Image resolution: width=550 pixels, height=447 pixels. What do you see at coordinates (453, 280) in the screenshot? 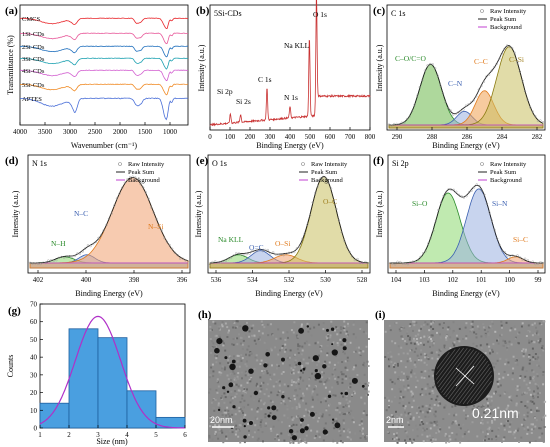
I see `panel-f-x-tick-label: 102` at bounding box center [453, 280].